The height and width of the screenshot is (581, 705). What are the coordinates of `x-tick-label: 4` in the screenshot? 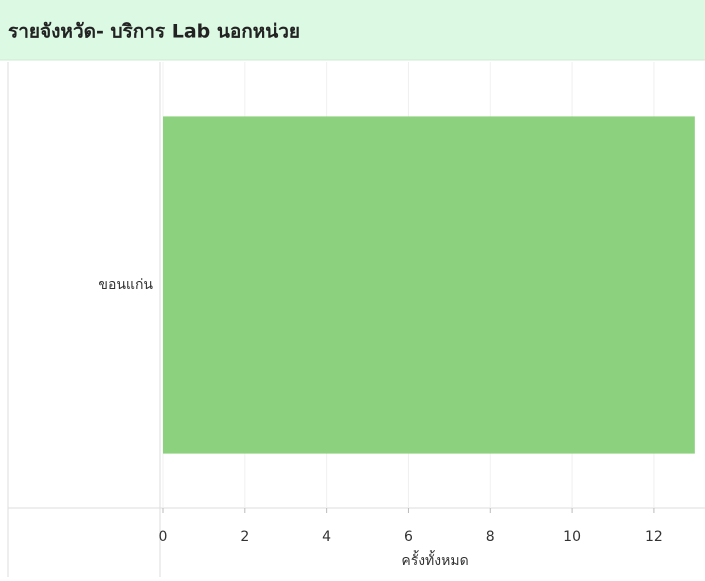 It's located at (326, 537).